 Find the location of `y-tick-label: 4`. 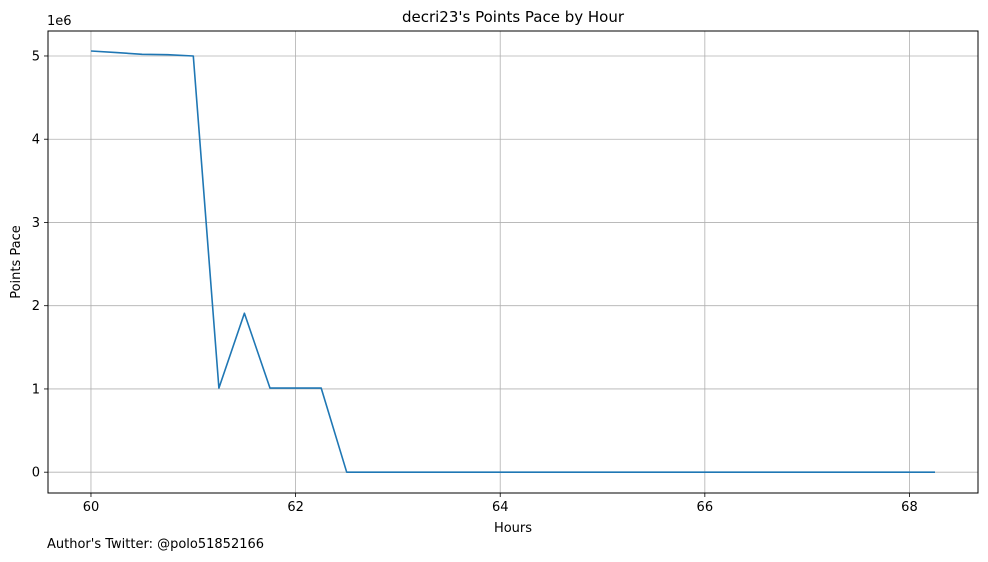

y-tick-label: 4 is located at coordinates (36, 140).